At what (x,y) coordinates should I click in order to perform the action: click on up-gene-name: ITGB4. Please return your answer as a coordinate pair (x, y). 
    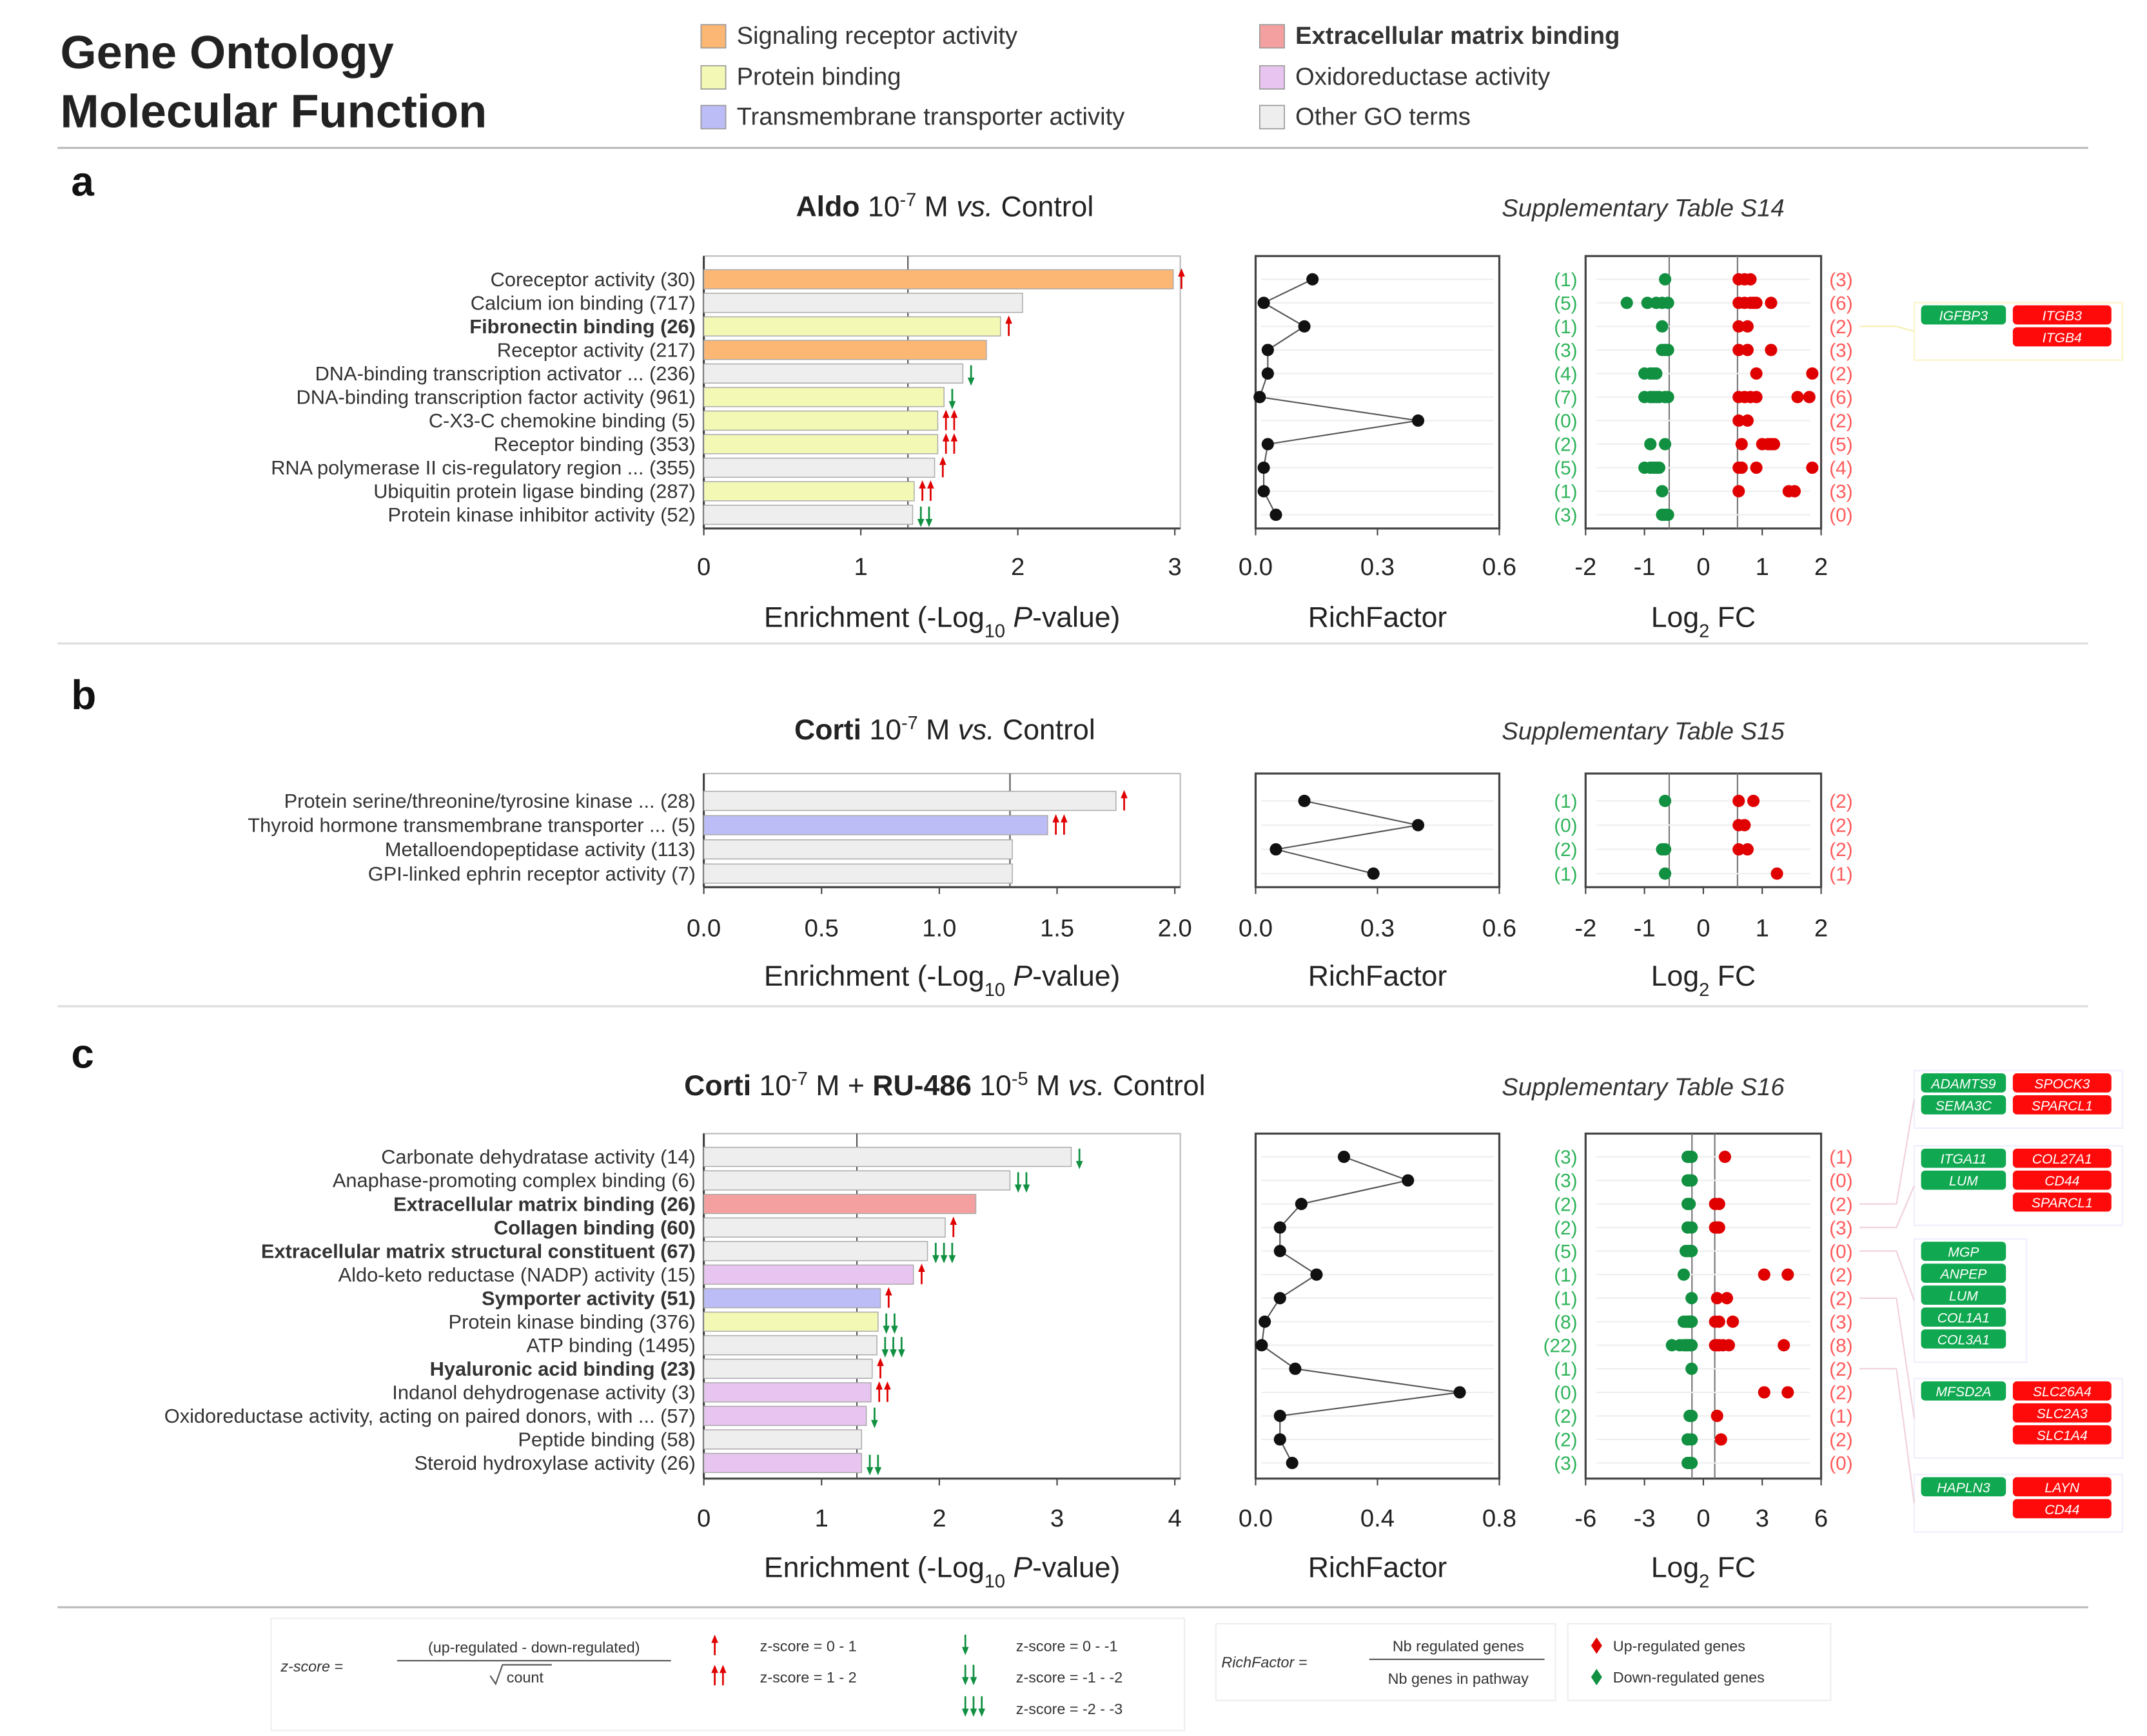
    Looking at the image, I should click on (2062, 338).